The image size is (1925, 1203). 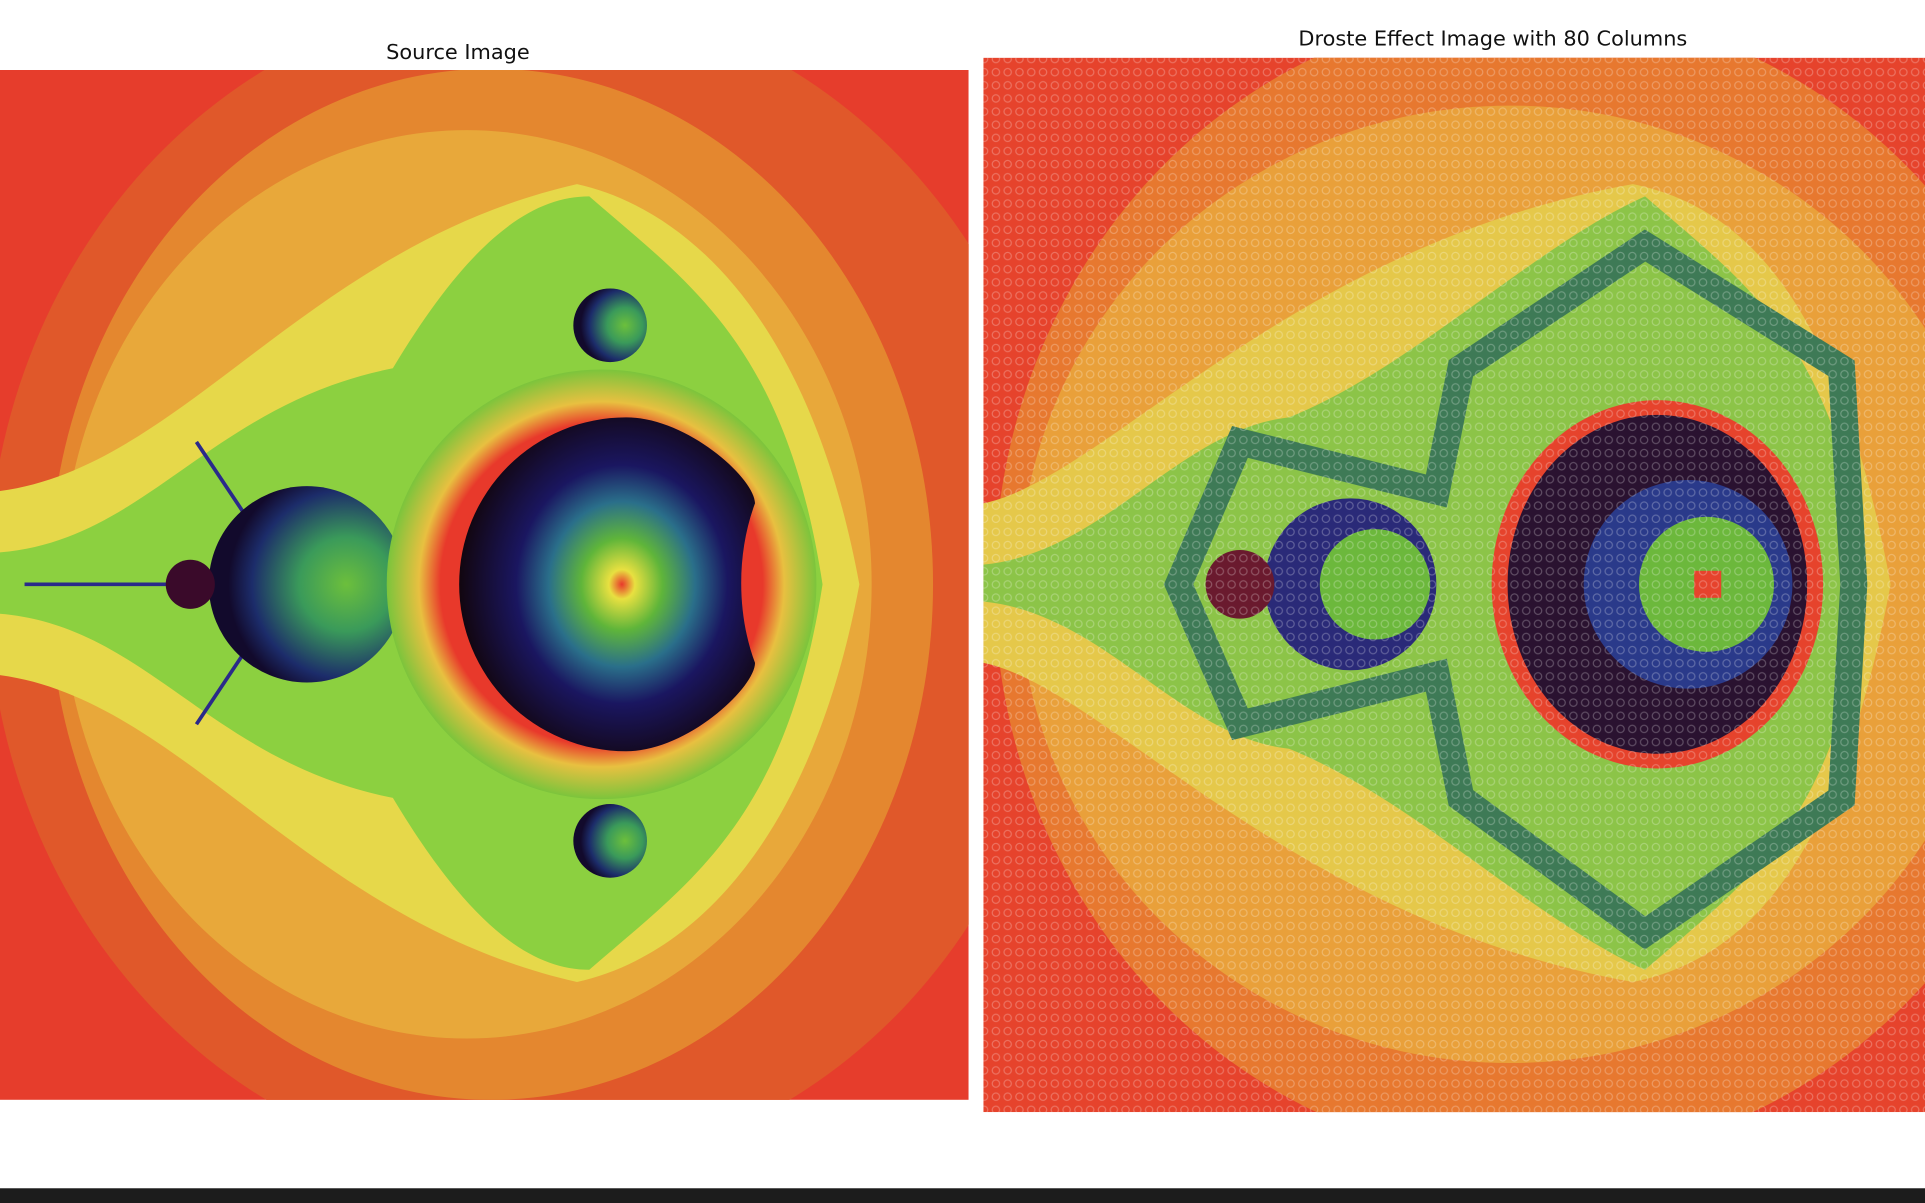 What do you see at coordinates (458, 52) in the screenshot?
I see `panel-title: Source Image` at bounding box center [458, 52].